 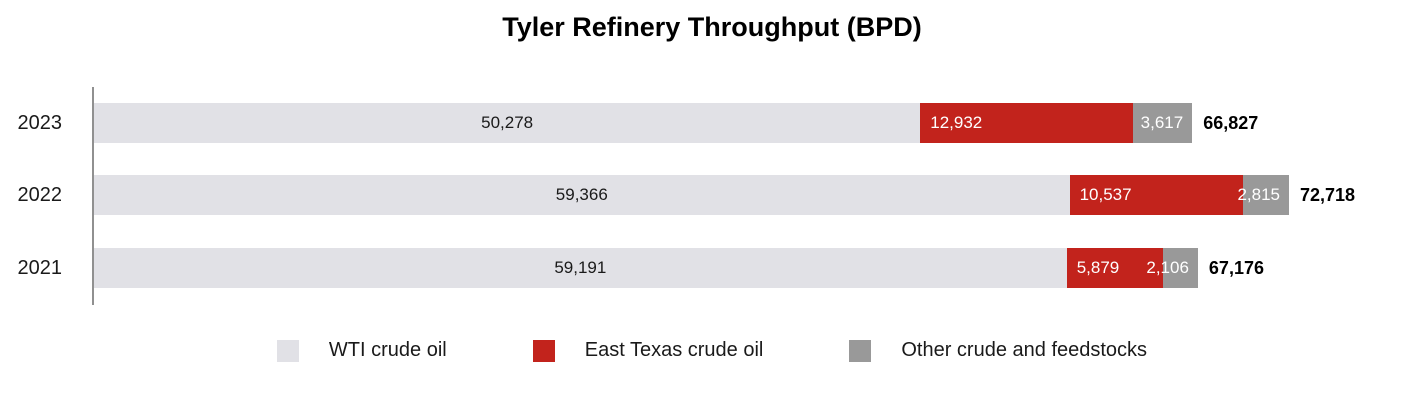 What do you see at coordinates (1098, 267) in the screenshot?
I see `segment-value-label: 5,879` at bounding box center [1098, 267].